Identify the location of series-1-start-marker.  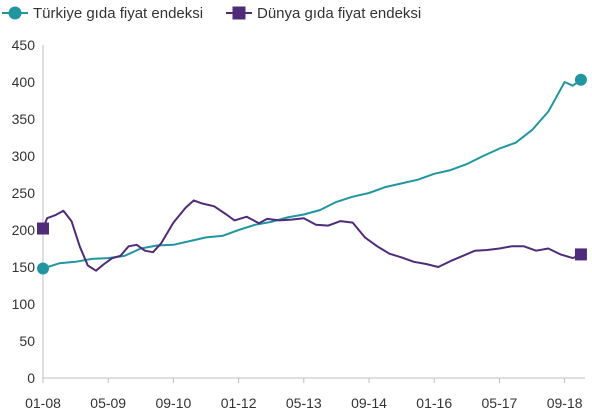
(43, 228).